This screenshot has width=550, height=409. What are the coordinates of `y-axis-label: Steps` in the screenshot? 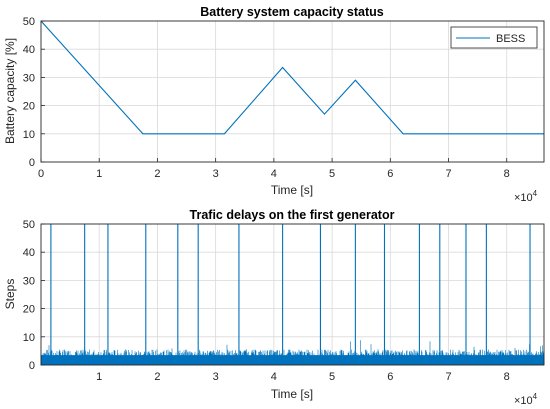 It's located at (10, 294).